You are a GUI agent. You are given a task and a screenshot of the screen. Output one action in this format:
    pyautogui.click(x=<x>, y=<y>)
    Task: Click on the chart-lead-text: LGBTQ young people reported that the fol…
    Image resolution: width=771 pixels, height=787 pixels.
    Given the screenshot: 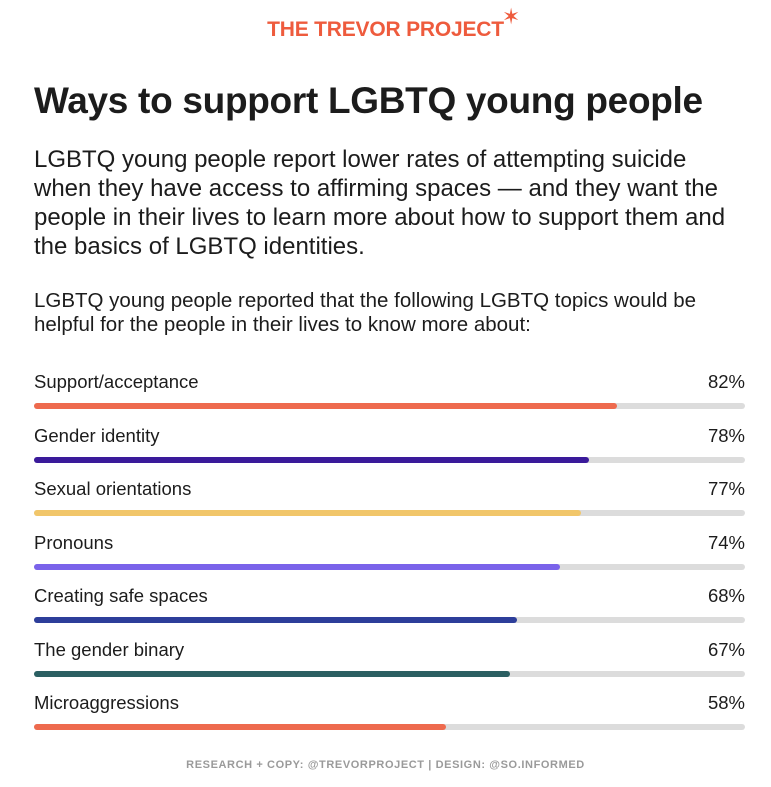 What is the action you would take?
    pyautogui.click(x=365, y=312)
    